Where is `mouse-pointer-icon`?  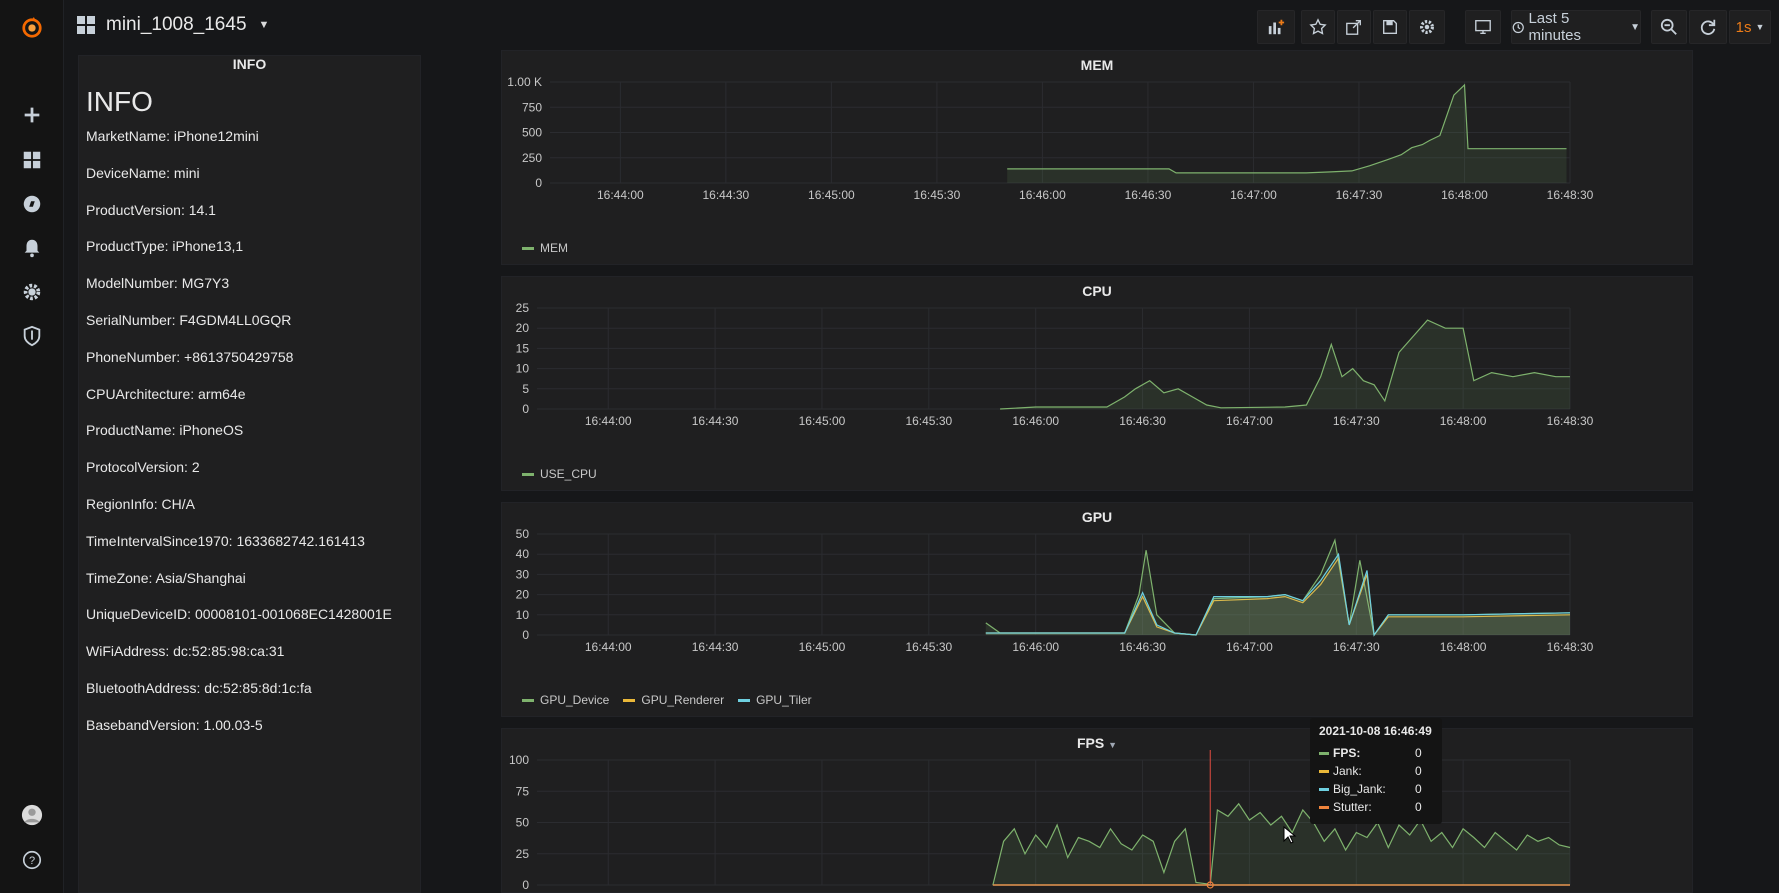
mouse-pointer-icon is located at coordinates (1290, 835).